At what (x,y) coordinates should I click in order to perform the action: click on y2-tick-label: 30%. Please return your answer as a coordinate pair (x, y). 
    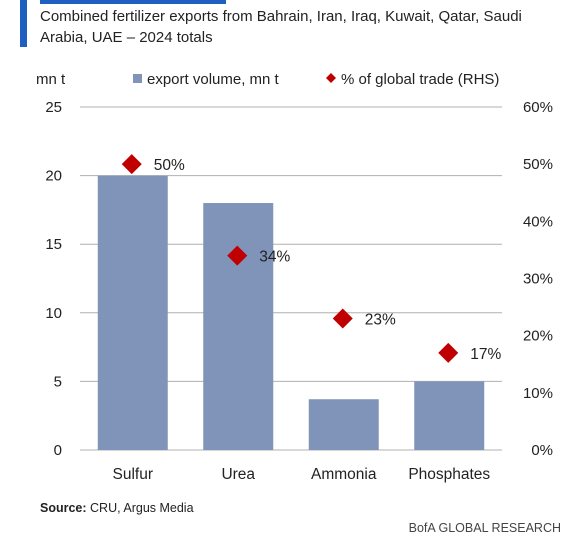
    Looking at the image, I should click on (538, 279).